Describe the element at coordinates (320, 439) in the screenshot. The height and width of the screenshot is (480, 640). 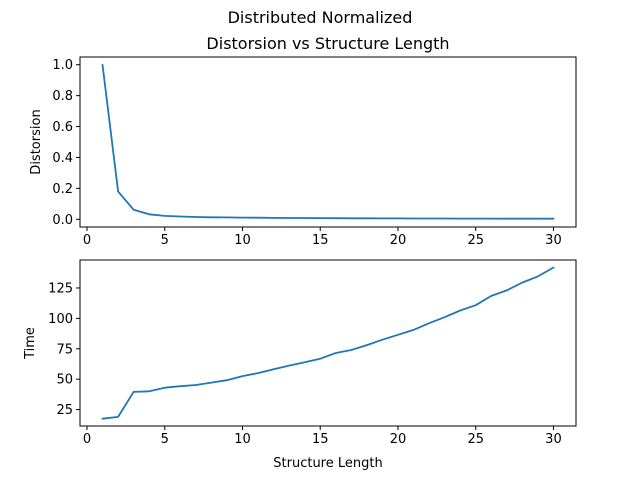
I see `time-xtick-label: 15` at that location.